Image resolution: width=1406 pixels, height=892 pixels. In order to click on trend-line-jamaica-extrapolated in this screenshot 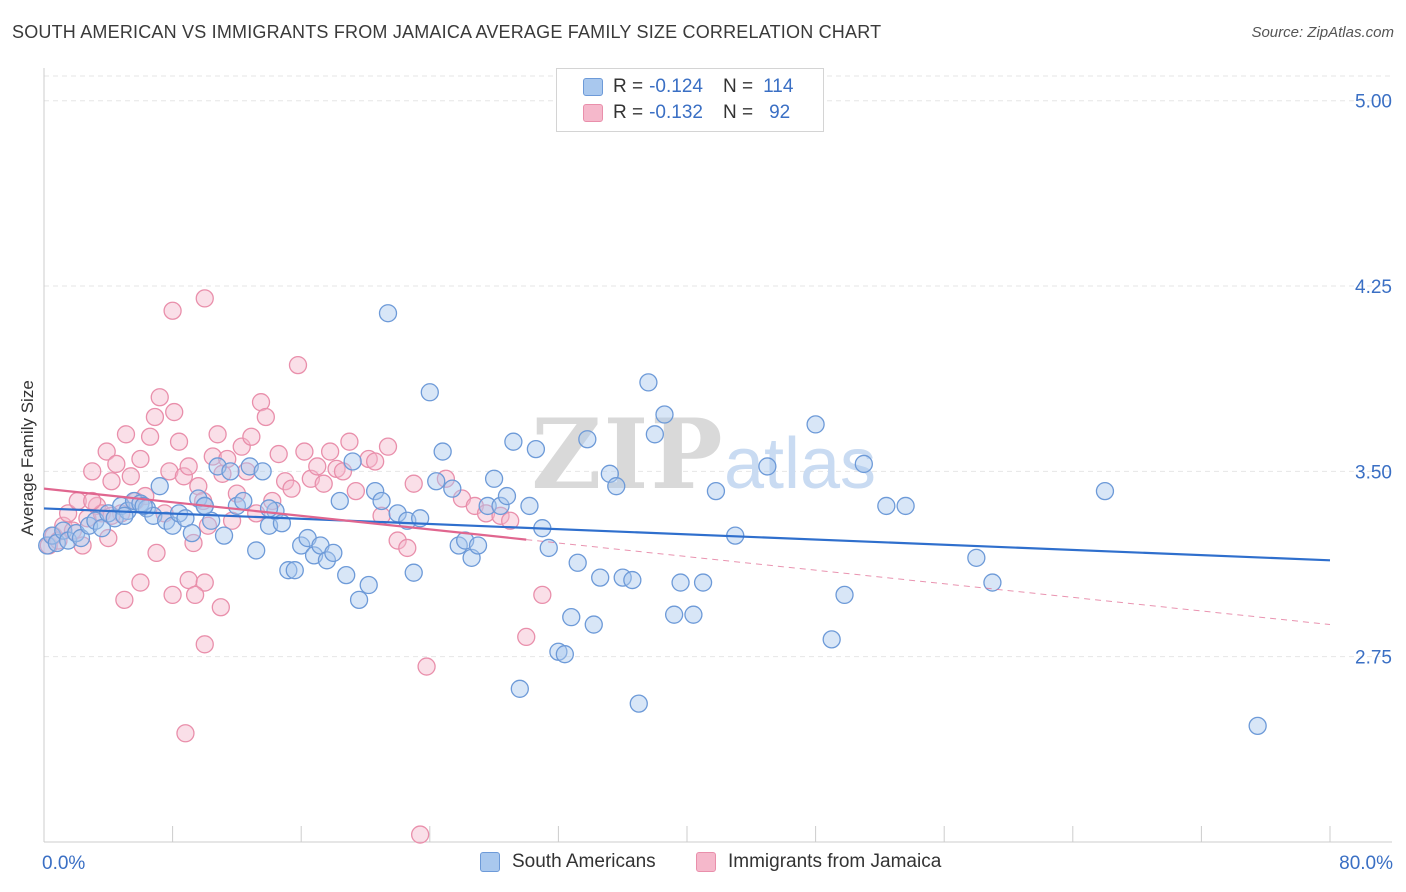, I will do `click(928, 582)`.